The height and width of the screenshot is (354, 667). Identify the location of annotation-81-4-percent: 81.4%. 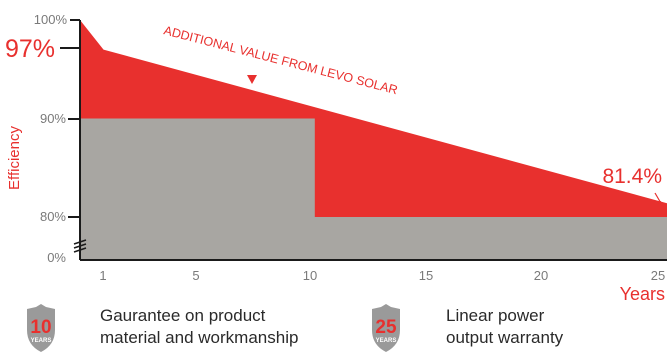
(632, 176).